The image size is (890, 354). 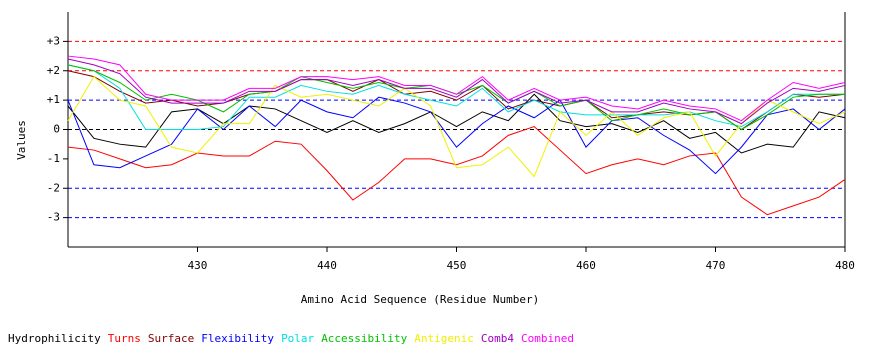 What do you see at coordinates (53, 99) in the screenshot?
I see `y-tick-label: +1` at bounding box center [53, 99].